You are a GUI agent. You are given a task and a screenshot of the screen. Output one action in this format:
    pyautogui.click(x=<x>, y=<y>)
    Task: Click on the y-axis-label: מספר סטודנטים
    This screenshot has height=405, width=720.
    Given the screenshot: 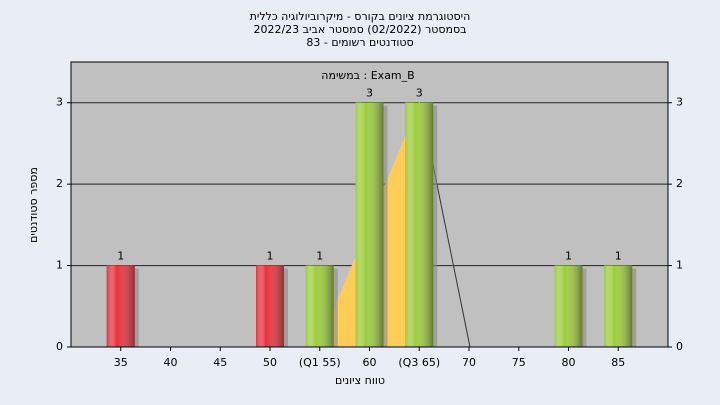 What is the action you would take?
    pyautogui.click(x=33, y=205)
    